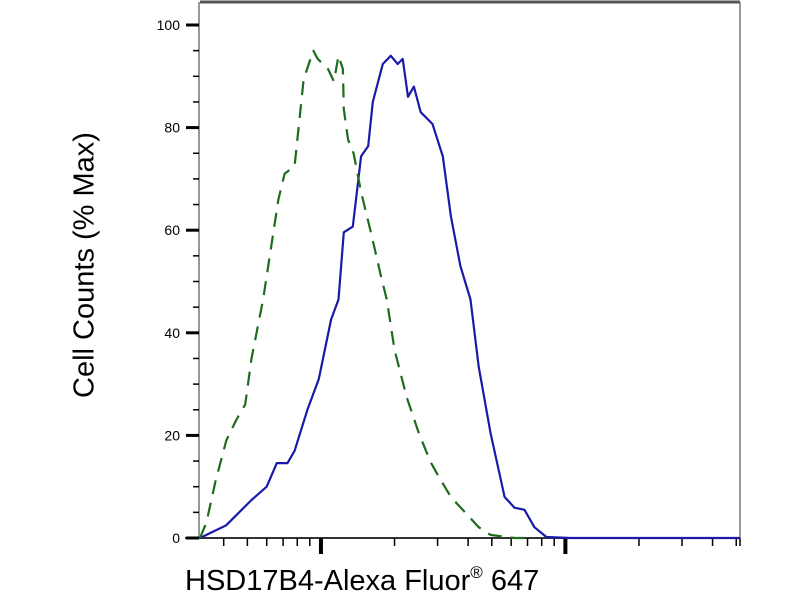  What do you see at coordinates (328, 581) in the screenshot?
I see `x-axis-label-main: HSD17B4-Alexa Fluor` at bounding box center [328, 581].